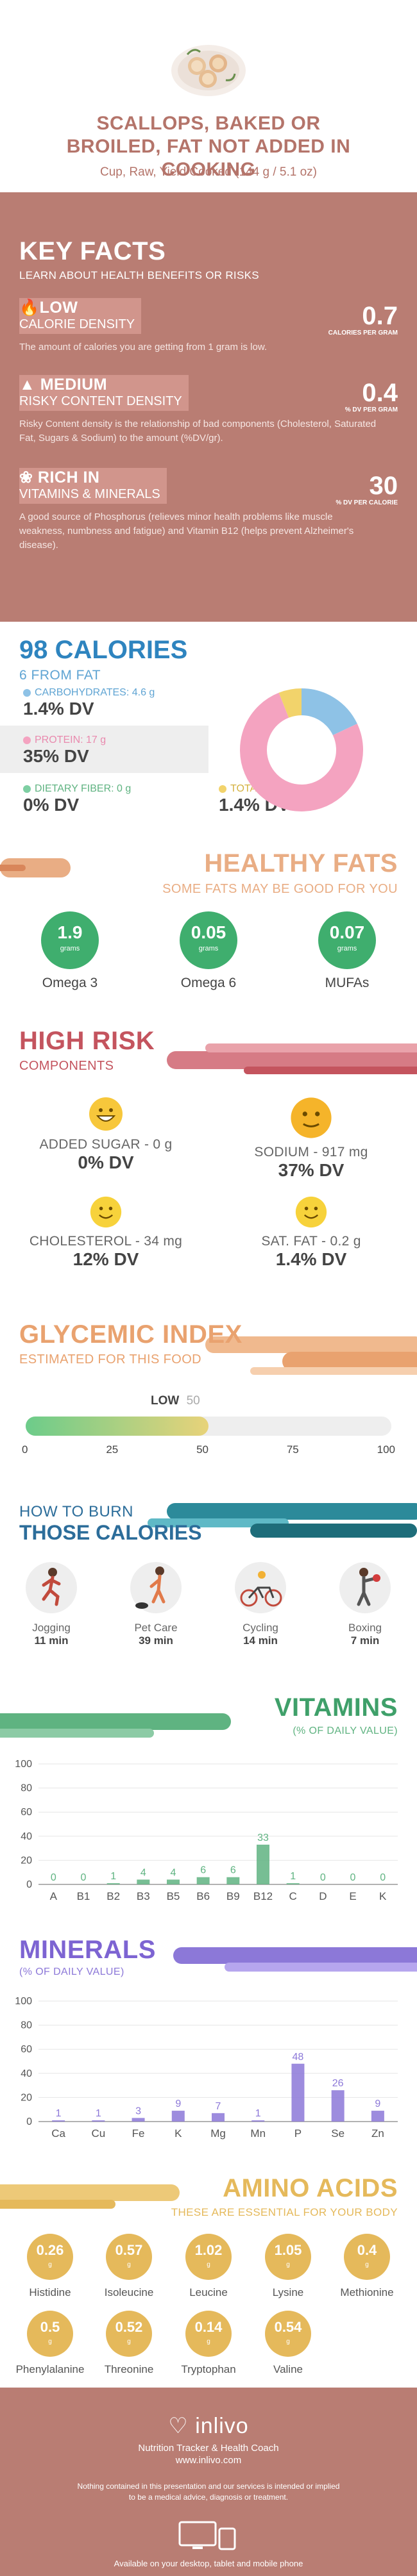  What do you see at coordinates (138, 2111) in the screenshot?
I see `bar-value-label: 3` at bounding box center [138, 2111].